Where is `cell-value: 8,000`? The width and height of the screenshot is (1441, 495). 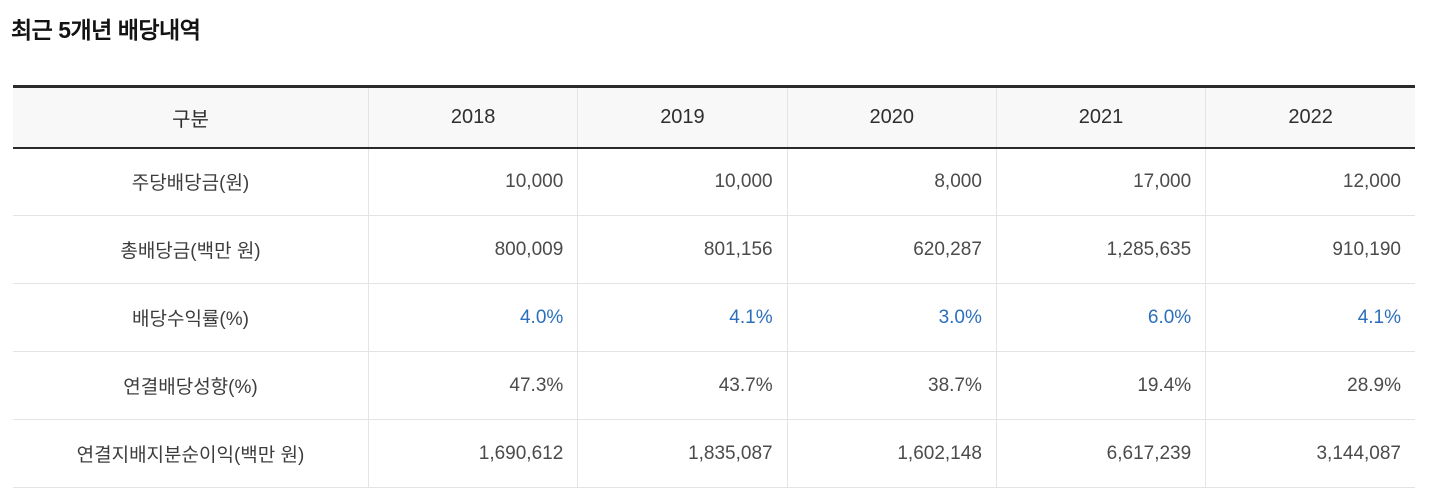 cell-value: 8,000 is located at coordinates (891, 181).